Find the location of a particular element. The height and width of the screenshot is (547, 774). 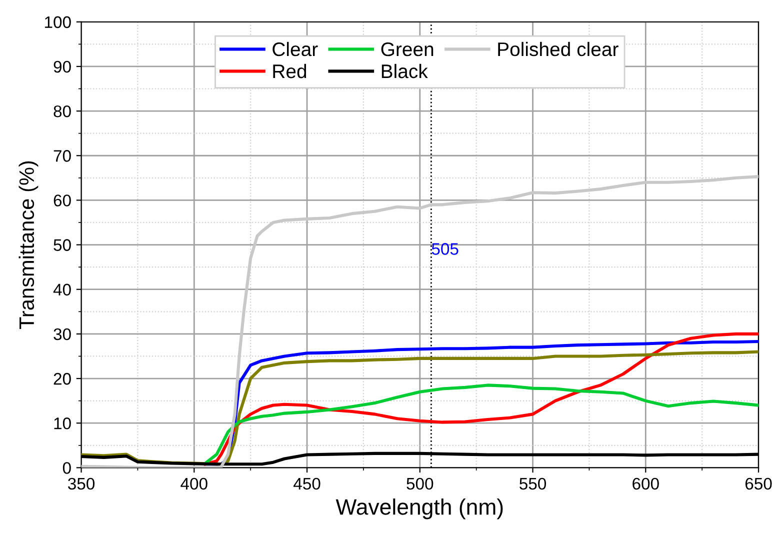

y-tick-label: 30 is located at coordinates (62, 334).